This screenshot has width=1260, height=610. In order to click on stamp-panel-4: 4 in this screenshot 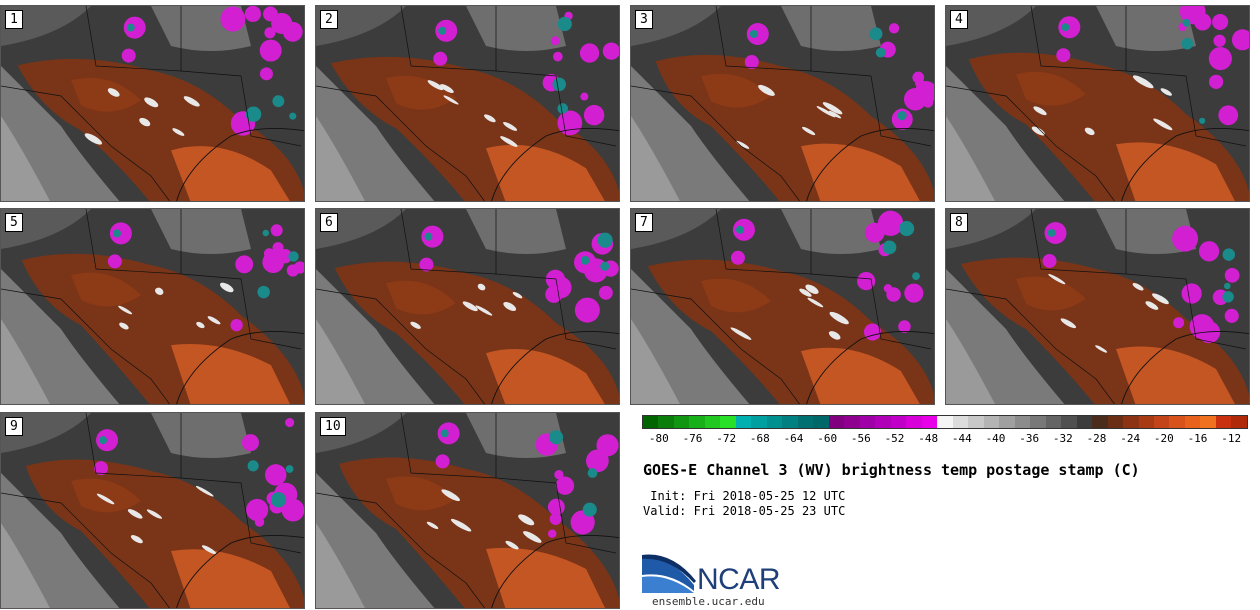, I will do `click(1097, 103)`.